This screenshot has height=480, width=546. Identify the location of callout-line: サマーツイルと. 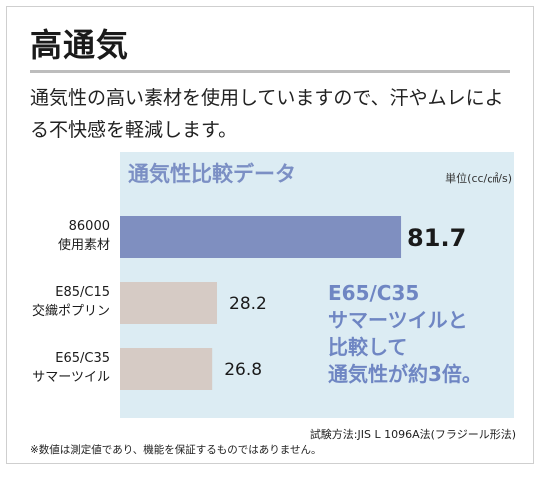
(398, 320).